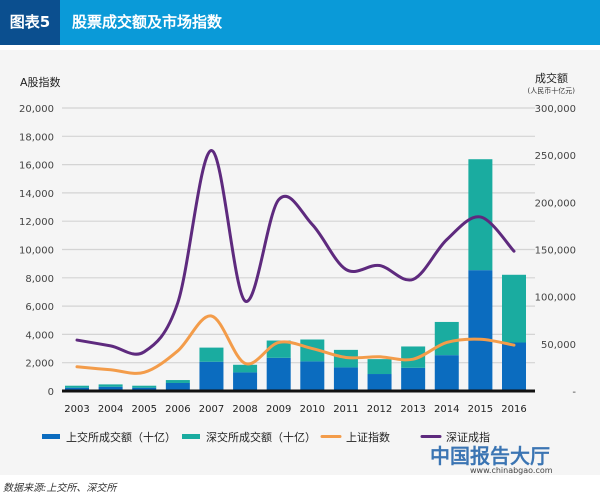 Image resolution: width=600 pixels, height=496 pixels. I want to click on left-tick-label: 6,000, so click(39, 307).